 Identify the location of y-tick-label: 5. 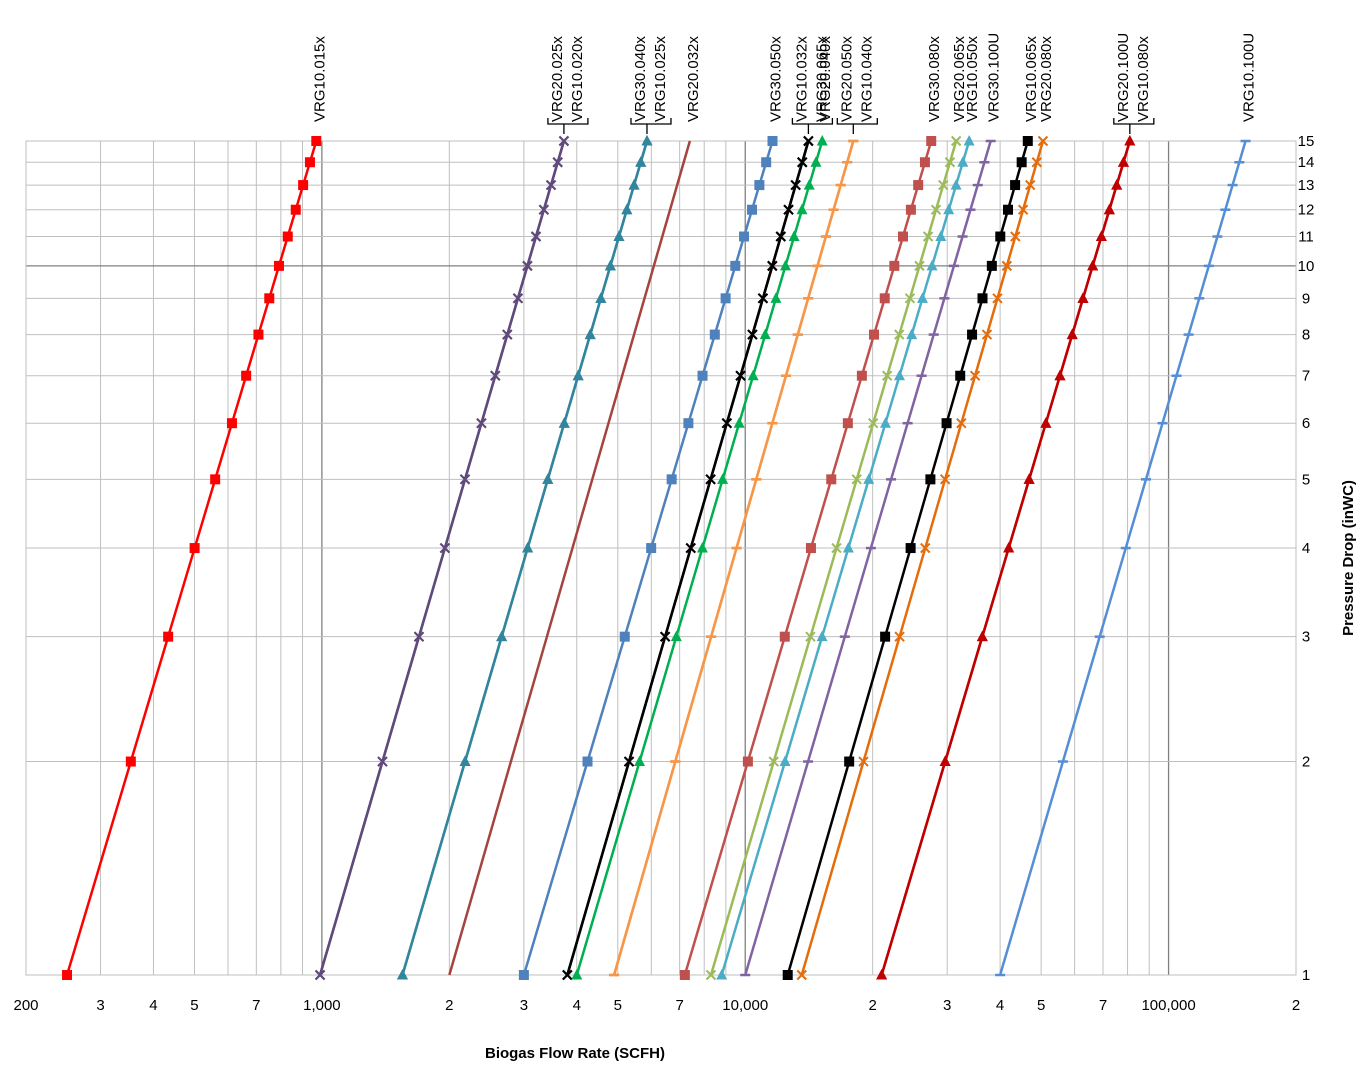
(1306, 479).